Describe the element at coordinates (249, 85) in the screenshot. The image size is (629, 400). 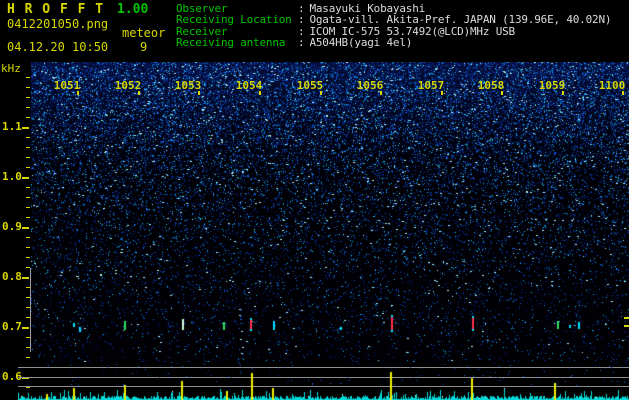
I see `time-tick-label: 1054` at that location.